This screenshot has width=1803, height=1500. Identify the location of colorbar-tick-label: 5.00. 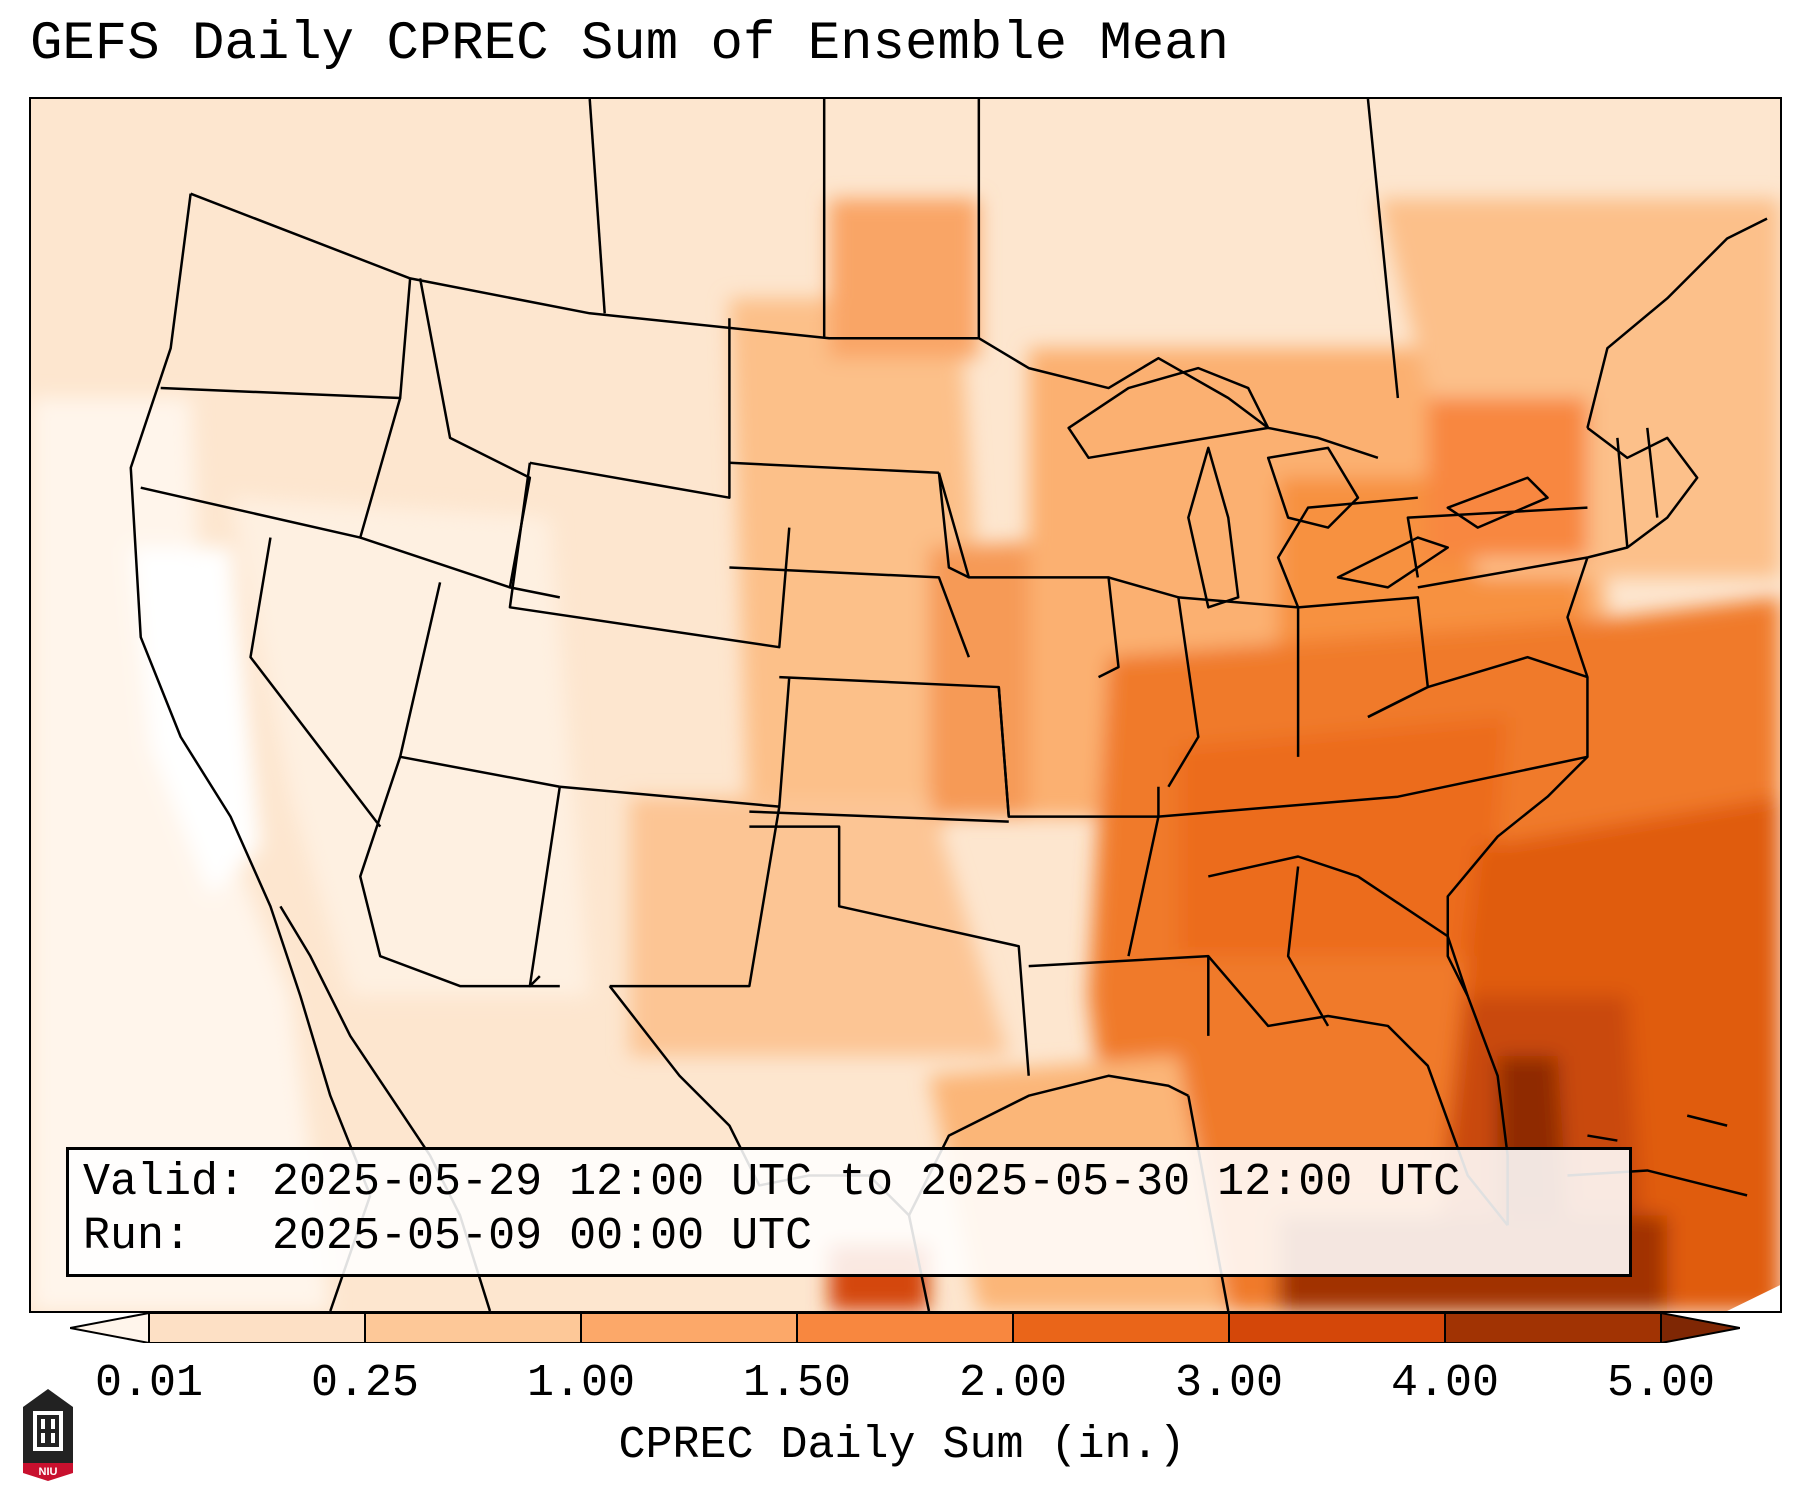
(1661, 1383).